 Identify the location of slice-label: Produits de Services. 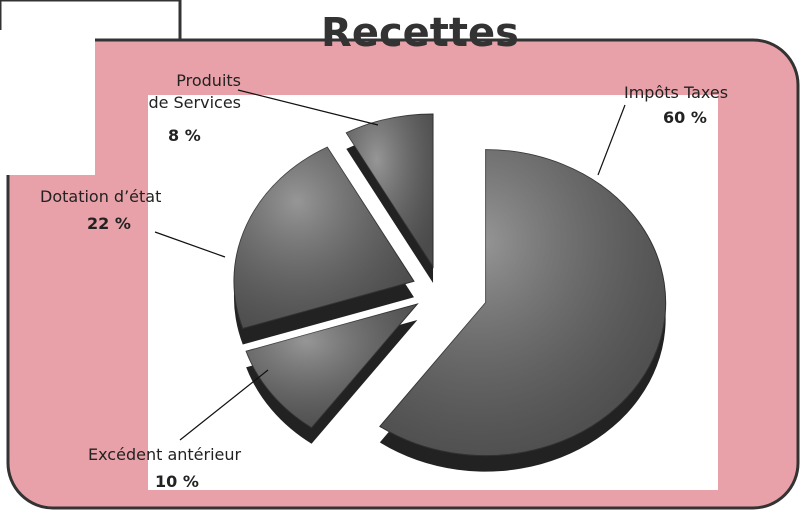
(194, 91).